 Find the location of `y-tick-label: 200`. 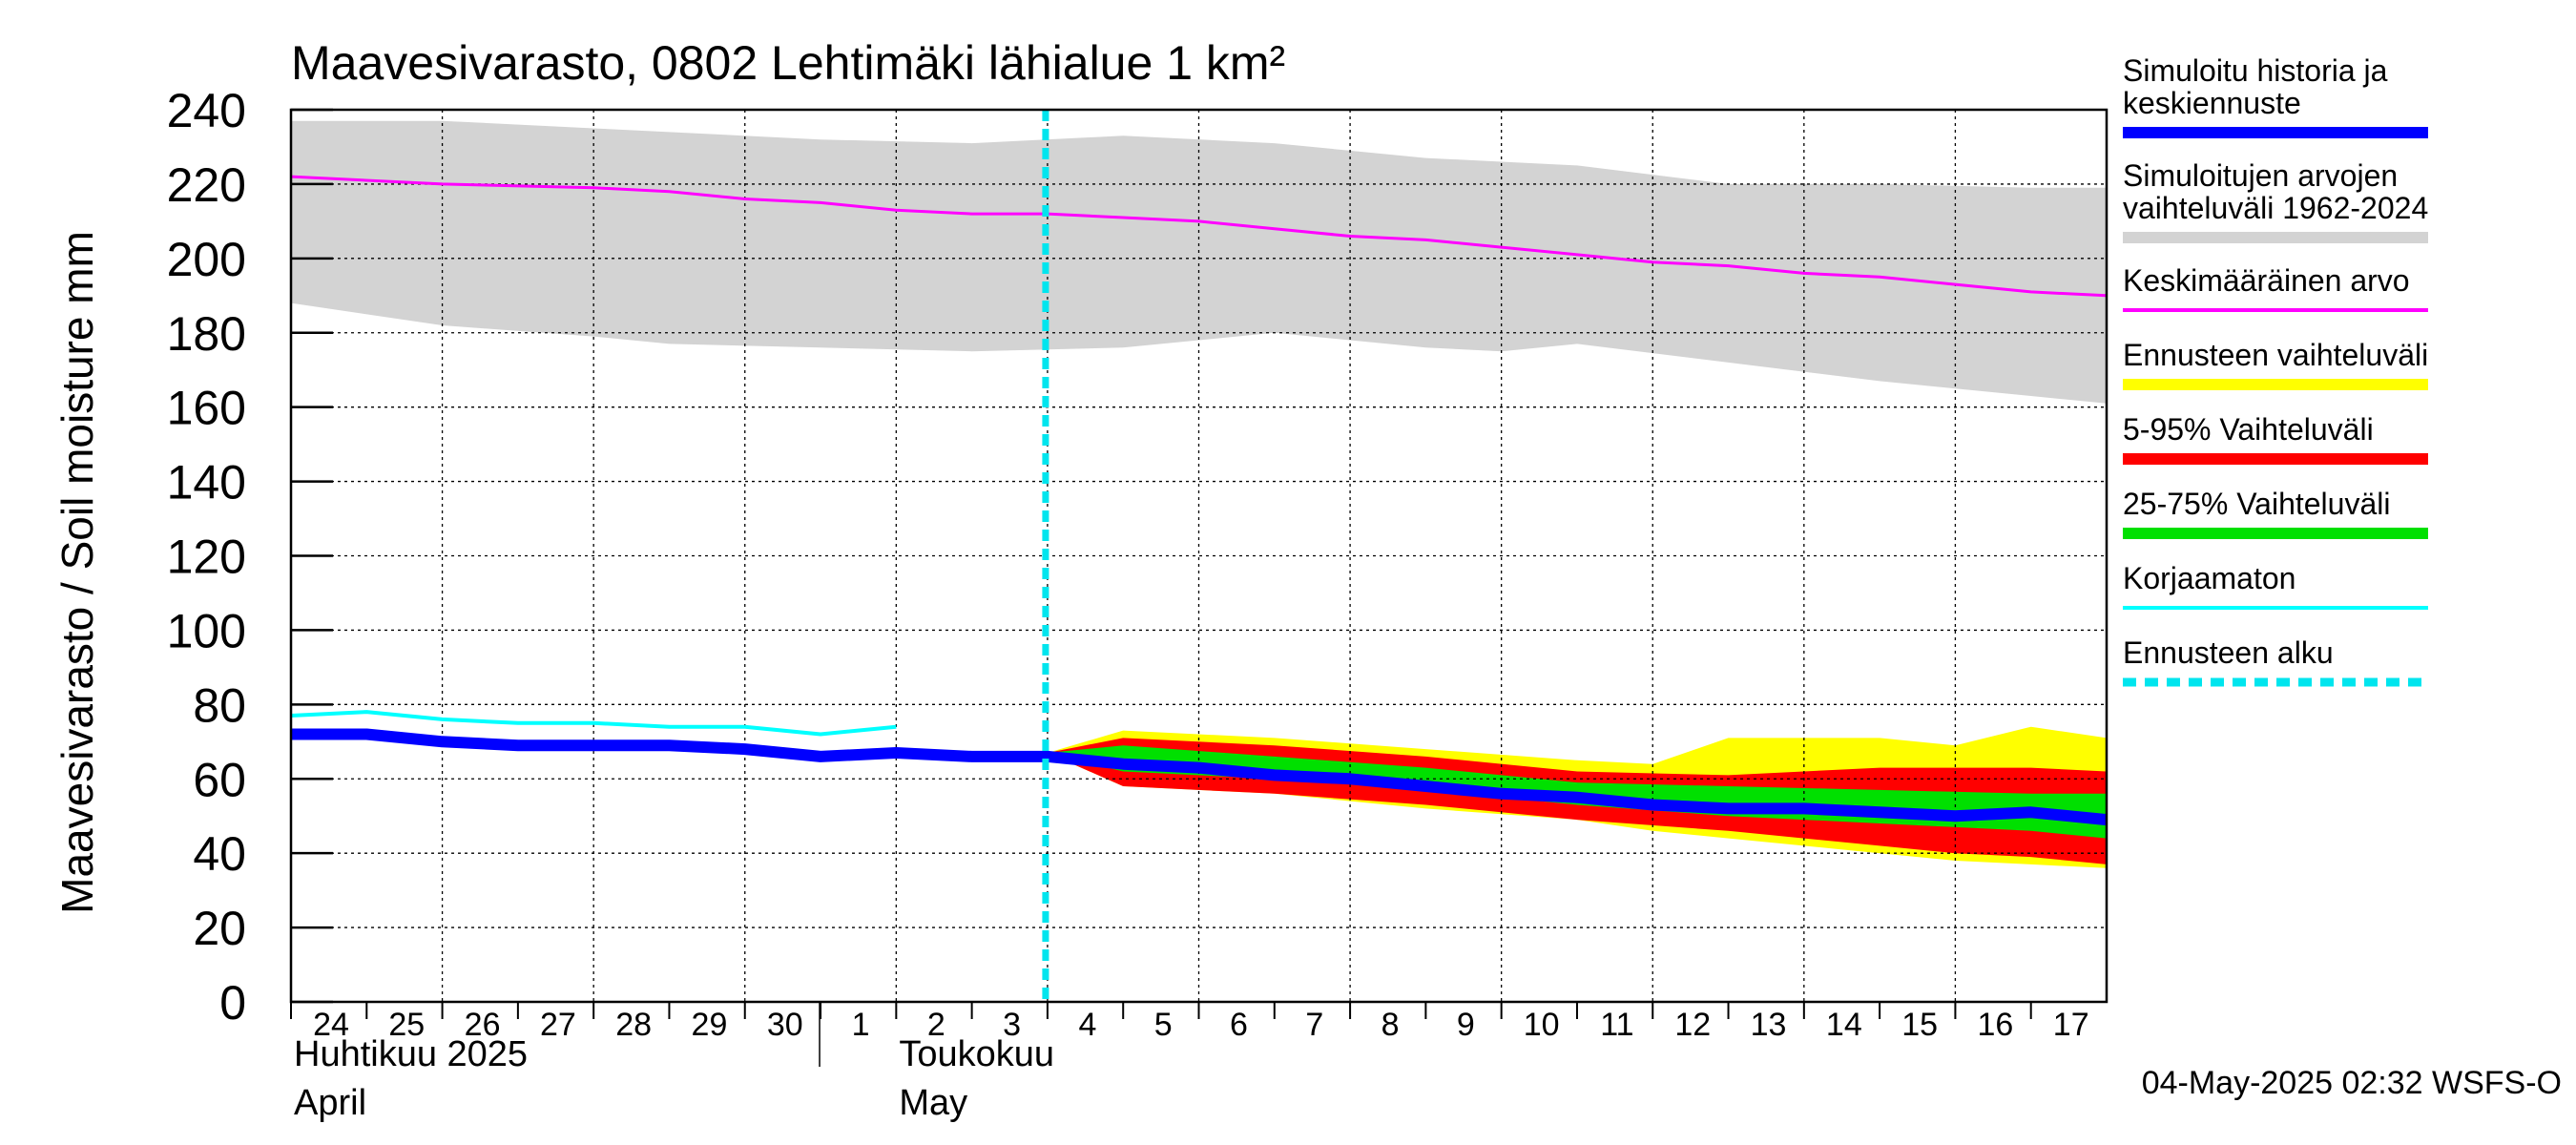

y-tick-label: 200 is located at coordinates (206, 259).